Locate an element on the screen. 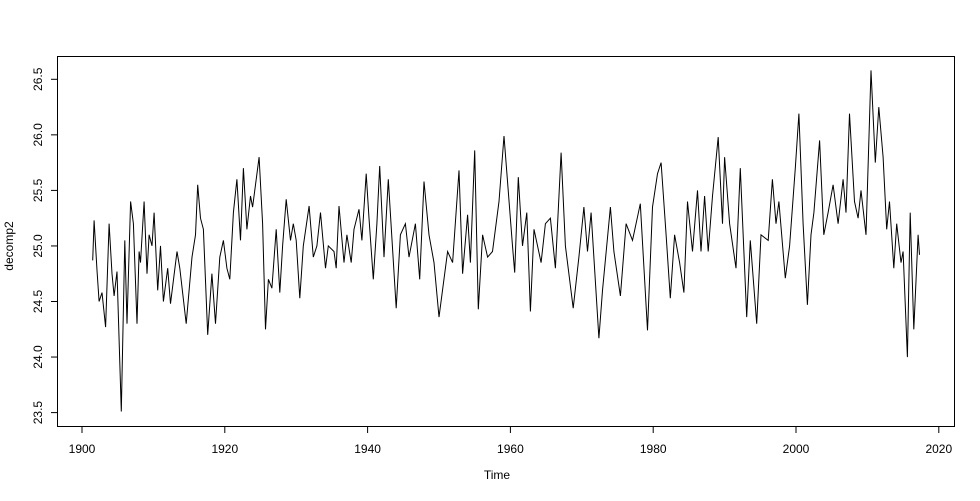  x-tick-label: 1960 is located at coordinates (510, 449).